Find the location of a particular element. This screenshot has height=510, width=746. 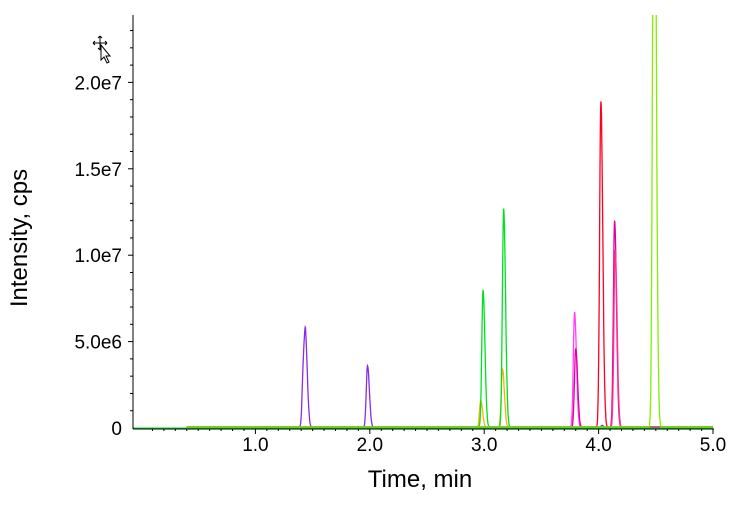

x-tick-label: 3.0 is located at coordinates (484, 445).